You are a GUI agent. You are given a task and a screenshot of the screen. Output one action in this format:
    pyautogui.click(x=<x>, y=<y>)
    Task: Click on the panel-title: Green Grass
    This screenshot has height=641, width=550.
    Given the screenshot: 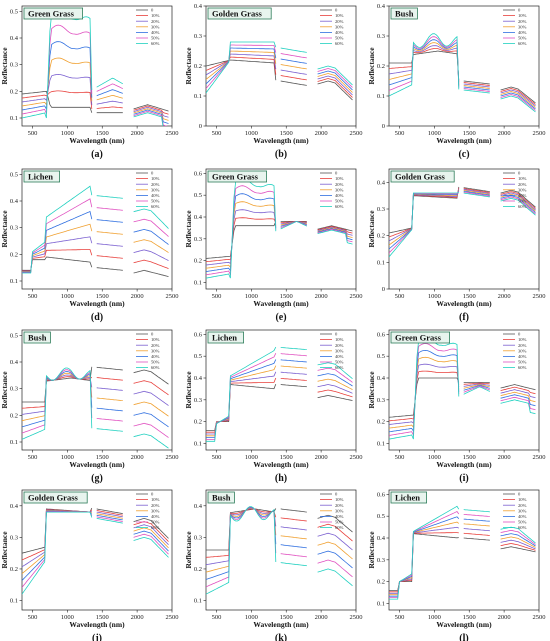 What is the action you would take?
    pyautogui.click(x=235, y=177)
    